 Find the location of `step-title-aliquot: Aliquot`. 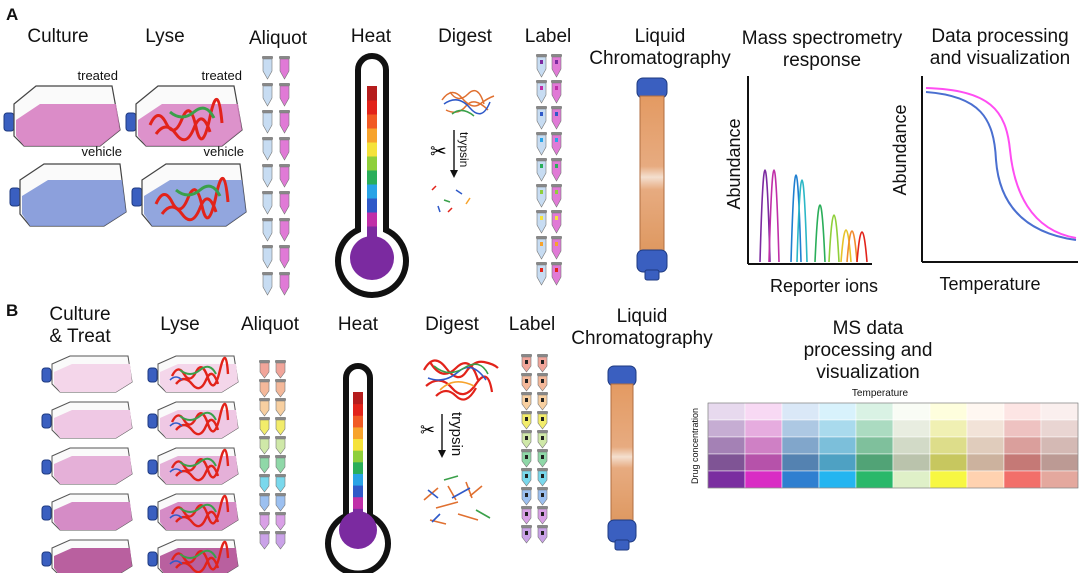

step-title-aliquot: Aliquot is located at coordinates (270, 324).